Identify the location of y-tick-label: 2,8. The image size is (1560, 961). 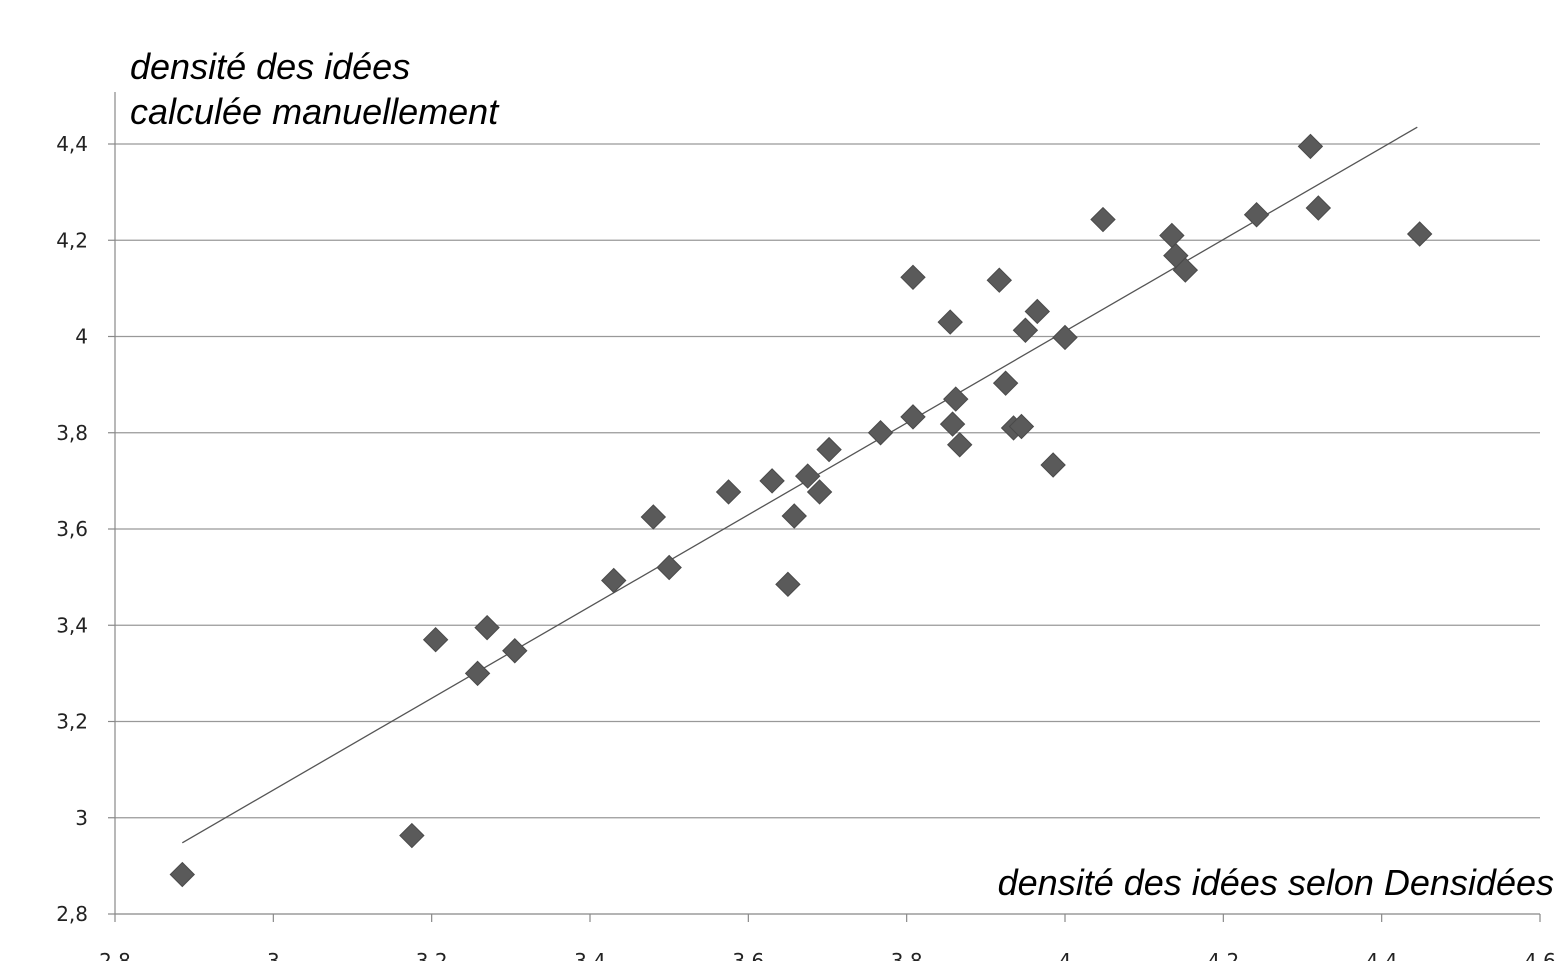
(72, 914).